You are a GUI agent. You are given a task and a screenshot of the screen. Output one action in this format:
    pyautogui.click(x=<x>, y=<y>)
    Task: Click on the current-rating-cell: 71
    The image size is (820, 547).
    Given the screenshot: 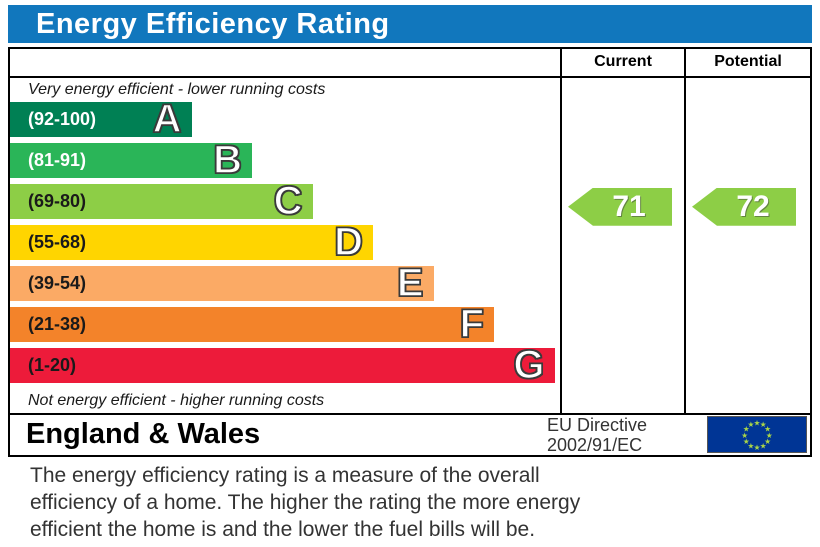 What is the action you would take?
    pyautogui.click(x=622, y=245)
    